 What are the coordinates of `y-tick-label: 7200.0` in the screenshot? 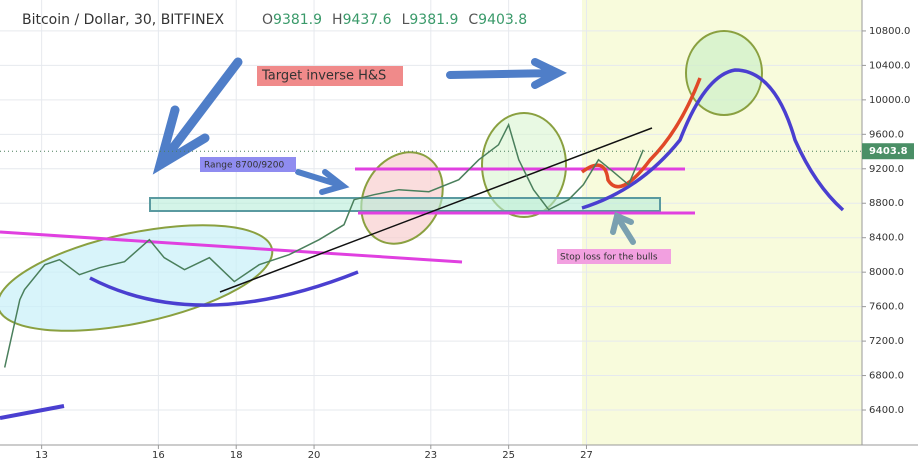 It's located at (886, 341).